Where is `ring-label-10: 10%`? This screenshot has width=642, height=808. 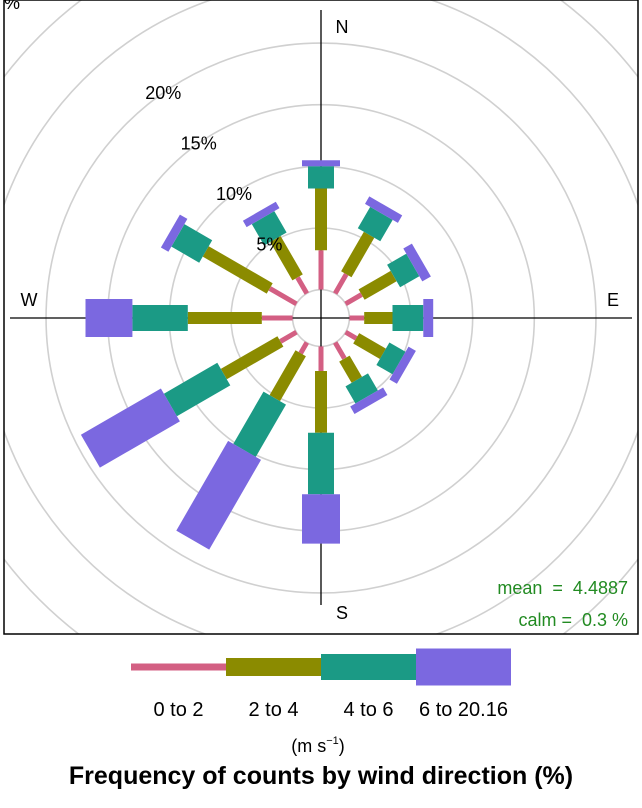 ring-label-10: 10% is located at coordinates (234, 194).